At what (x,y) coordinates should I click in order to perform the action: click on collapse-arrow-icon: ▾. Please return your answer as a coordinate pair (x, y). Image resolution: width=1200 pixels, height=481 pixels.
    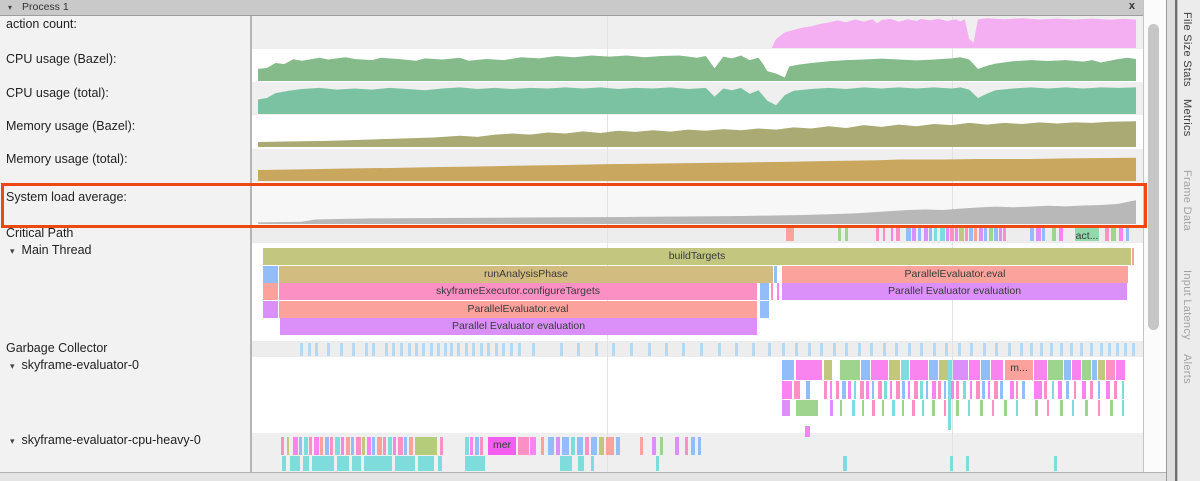
    Looking at the image, I should click on (10, 7).